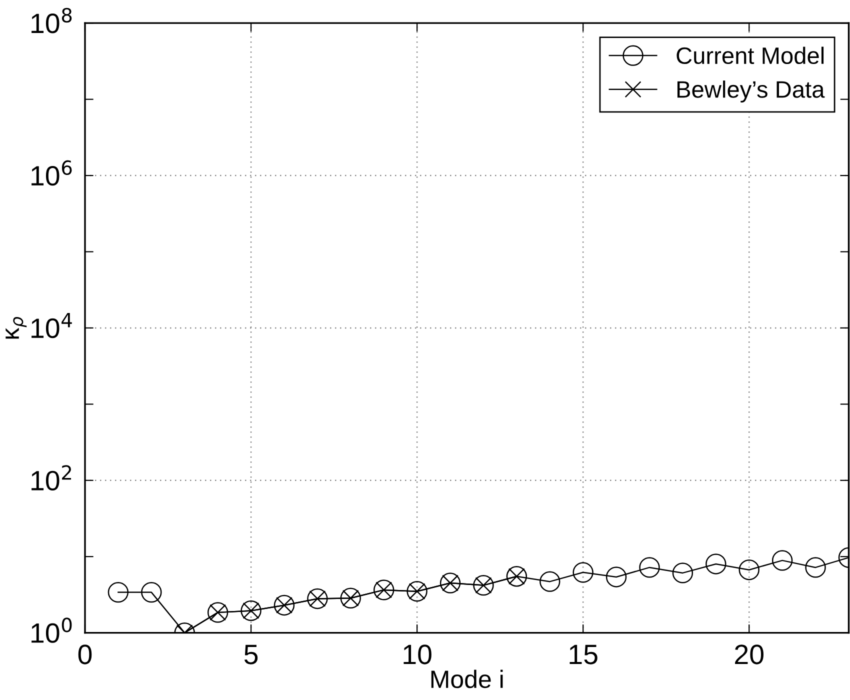  What do you see at coordinates (584, 654) in the screenshot?
I see `x-tick-label: 15` at bounding box center [584, 654].